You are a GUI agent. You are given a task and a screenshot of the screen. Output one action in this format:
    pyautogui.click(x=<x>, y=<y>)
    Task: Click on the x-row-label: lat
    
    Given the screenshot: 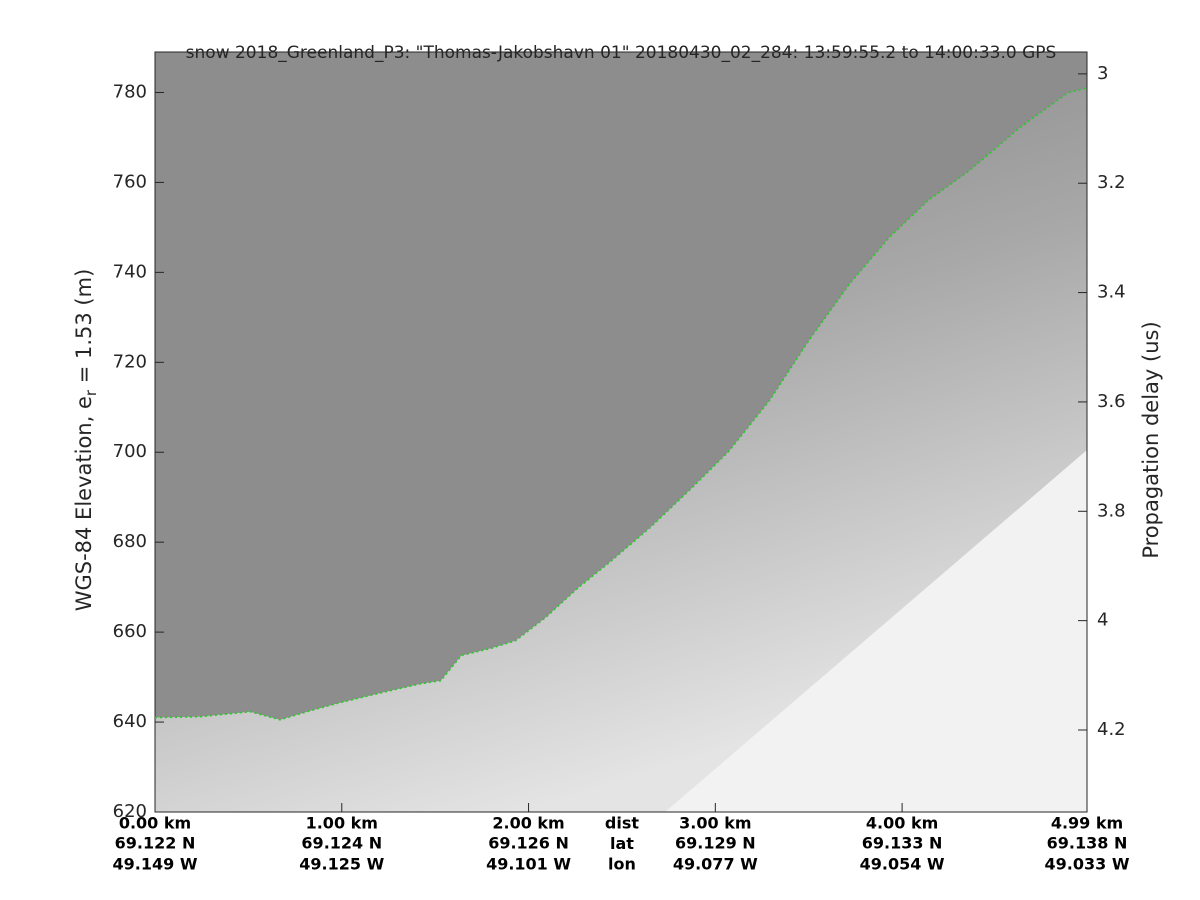 What is the action you would take?
    pyautogui.click(x=622, y=843)
    